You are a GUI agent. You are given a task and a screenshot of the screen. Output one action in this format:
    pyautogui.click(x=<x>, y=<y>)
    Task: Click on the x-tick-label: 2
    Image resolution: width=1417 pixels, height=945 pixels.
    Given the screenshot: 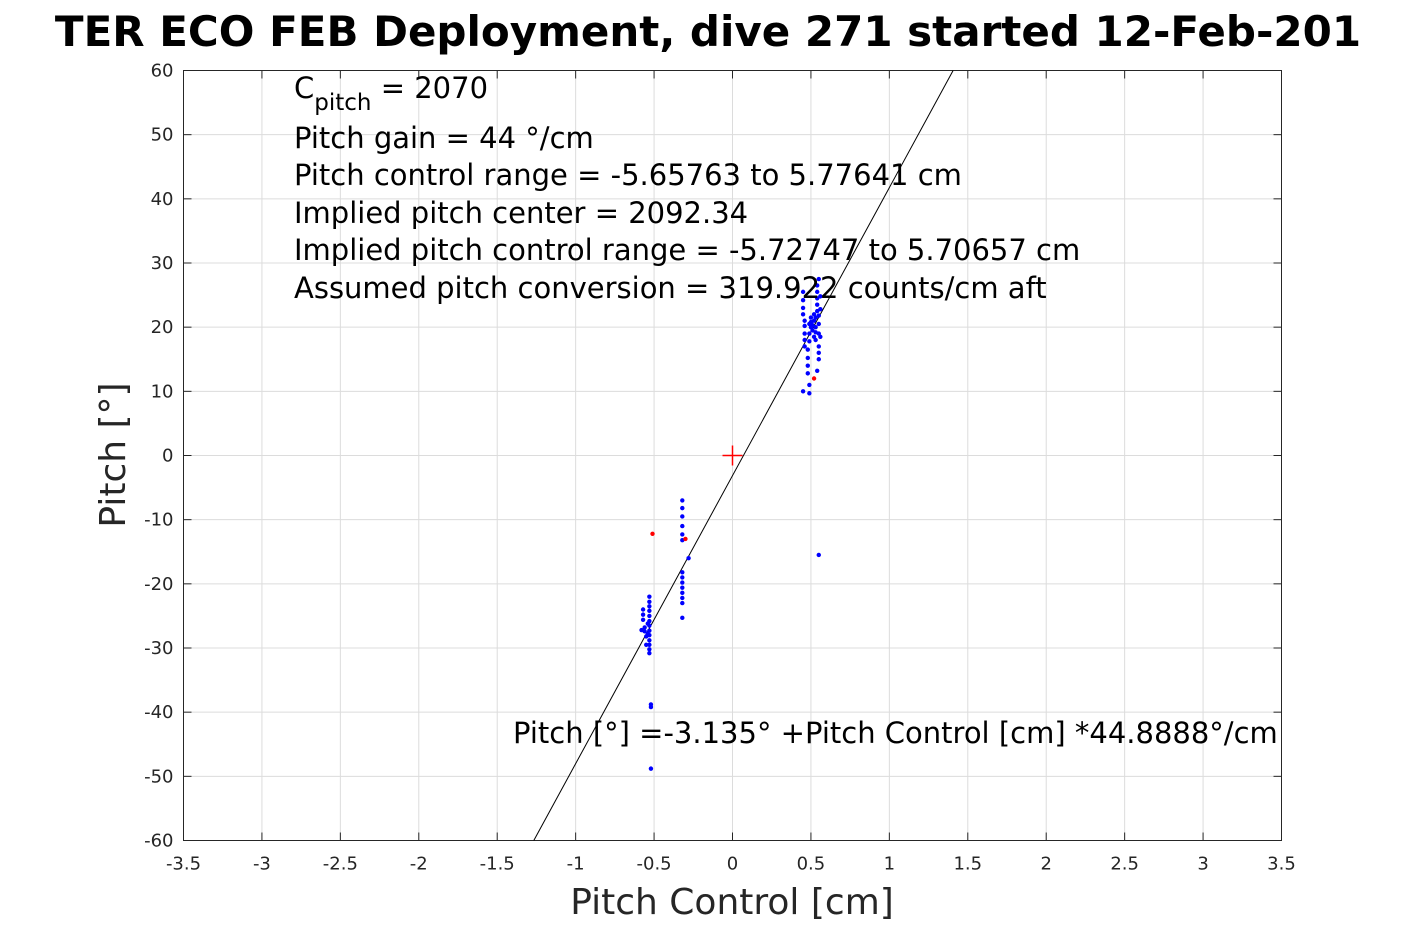 What is the action you would take?
    pyautogui.click(x=1045, y=864)
    